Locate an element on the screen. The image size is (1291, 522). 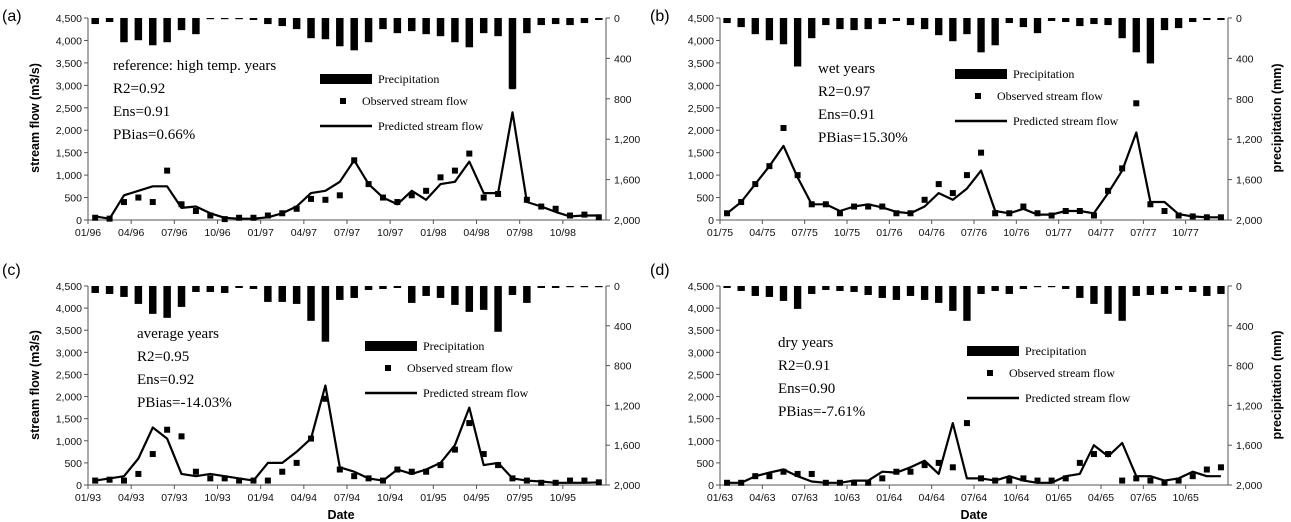
x-tick-label: 10/95 is located at coordinates (563, 498).